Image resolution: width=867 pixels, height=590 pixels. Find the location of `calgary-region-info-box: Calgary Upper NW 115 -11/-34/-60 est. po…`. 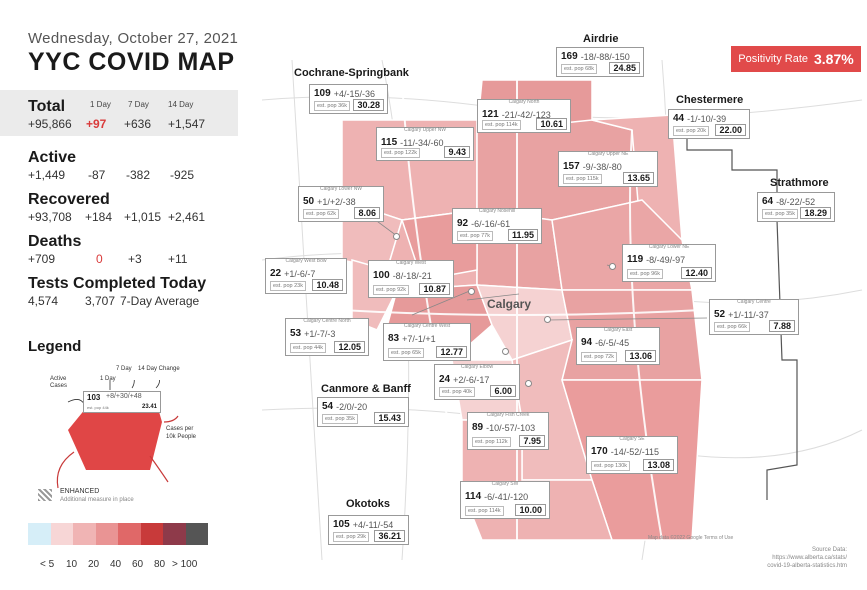

calgary-region-info-box: Calgary Upper NW 115 -11/-34/-60 est. po… is located at coordinates (425, 144).